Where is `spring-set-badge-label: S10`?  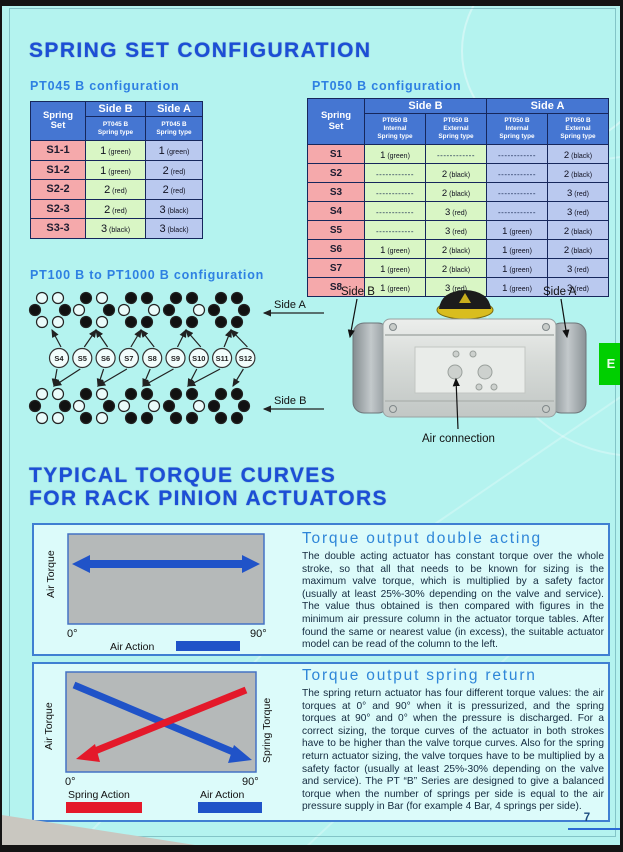 spring-set-badge-label: S10 is located at coordinates (198, 358).